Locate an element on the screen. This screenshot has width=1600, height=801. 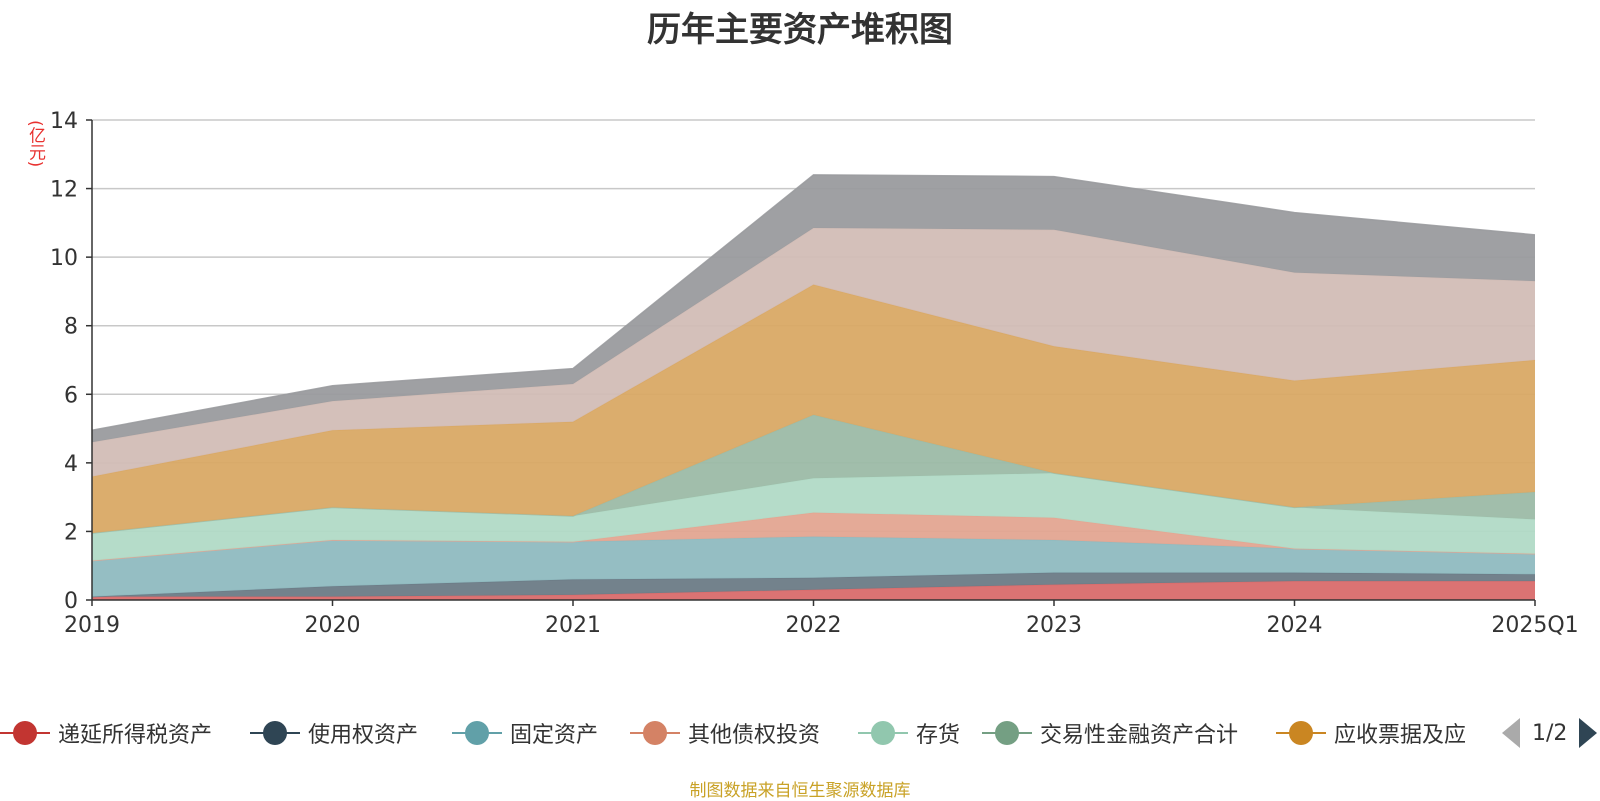
legend-prev-arrow-icon is located at coordinates (1511, 733).